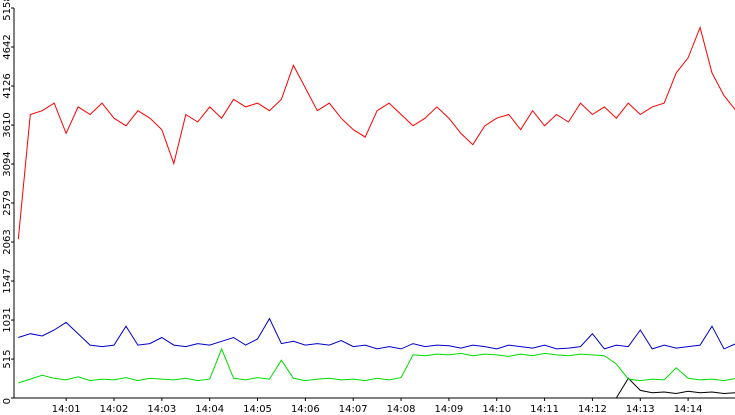 The image size is (735, 415). Describe the element at coordinates (209, 409) in the screenshot. I see `x-tick-label: 14:04` at that location.